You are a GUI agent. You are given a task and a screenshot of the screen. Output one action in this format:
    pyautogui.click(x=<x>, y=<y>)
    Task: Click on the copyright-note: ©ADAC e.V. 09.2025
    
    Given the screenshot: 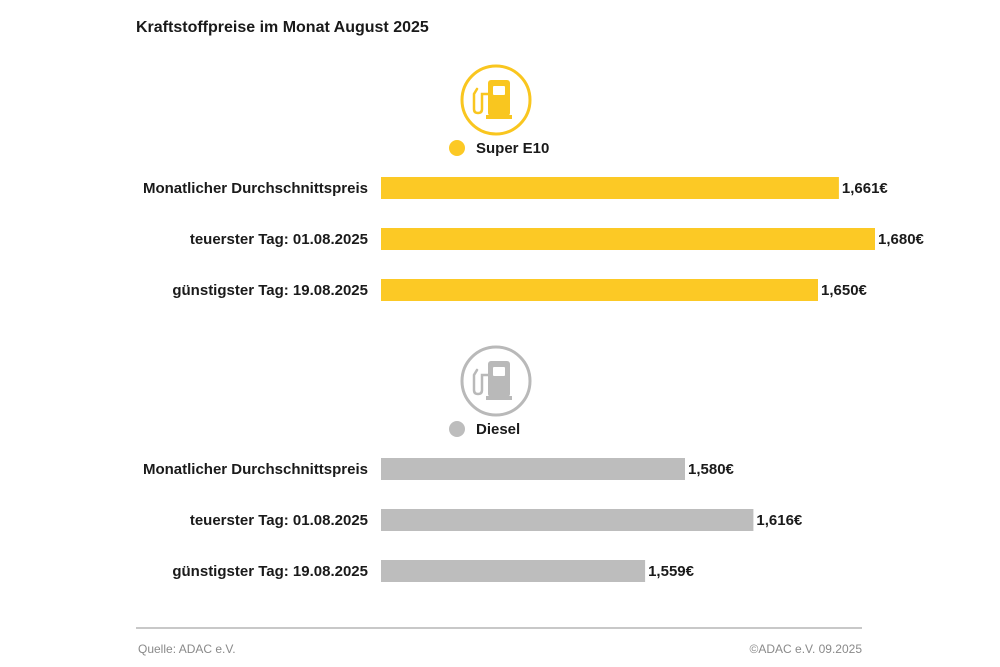 What is the action you would take?
    pyautogui.click(x=805, y=649)
    